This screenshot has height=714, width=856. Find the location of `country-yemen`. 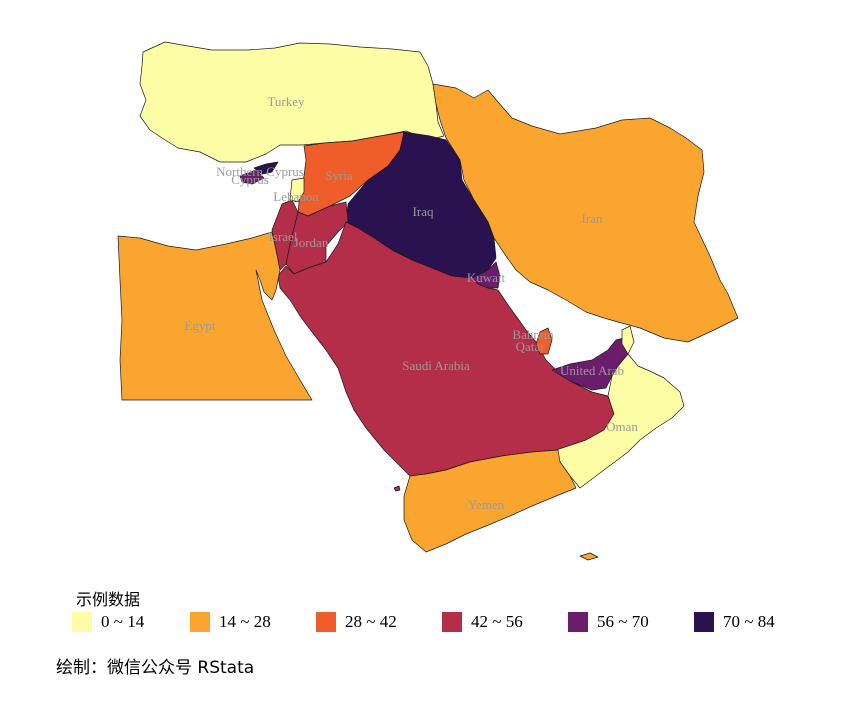

country-yemen is located at coordinates (490, 501).